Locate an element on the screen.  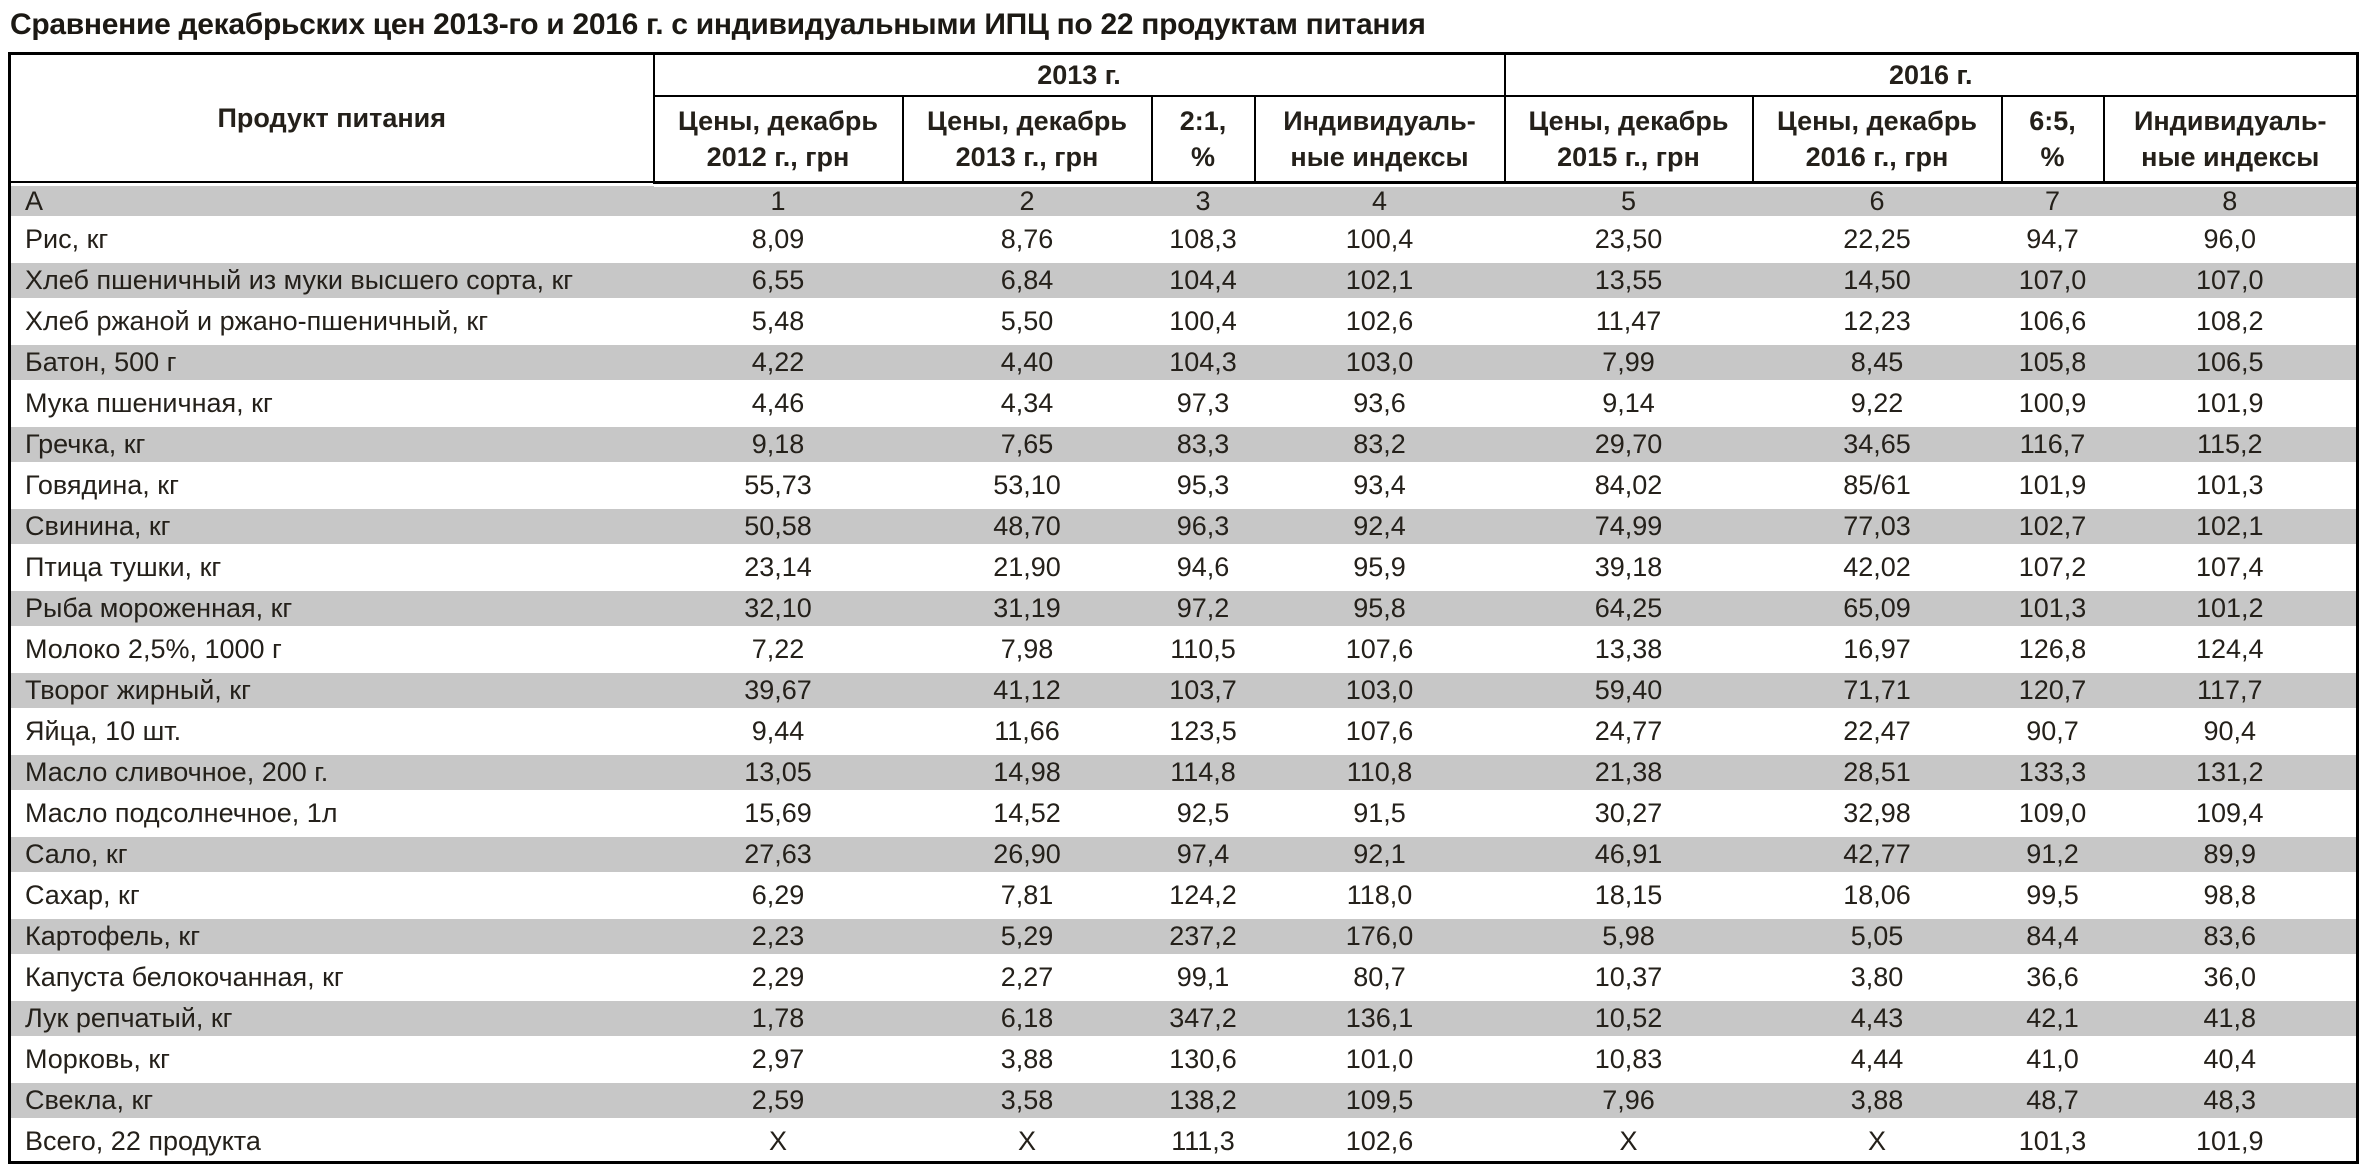
value-cell: 3,88 is located at coordinates (1877, 1101).